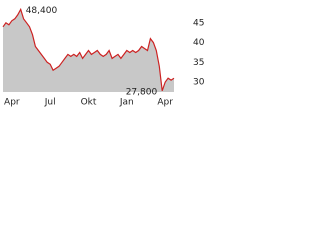 The height and width of the screenshot is (240, 320). What do you see at coordinates (142, 92) in the screenshot?
I see `annotation: 27,800` at bounding box center [142, 92].